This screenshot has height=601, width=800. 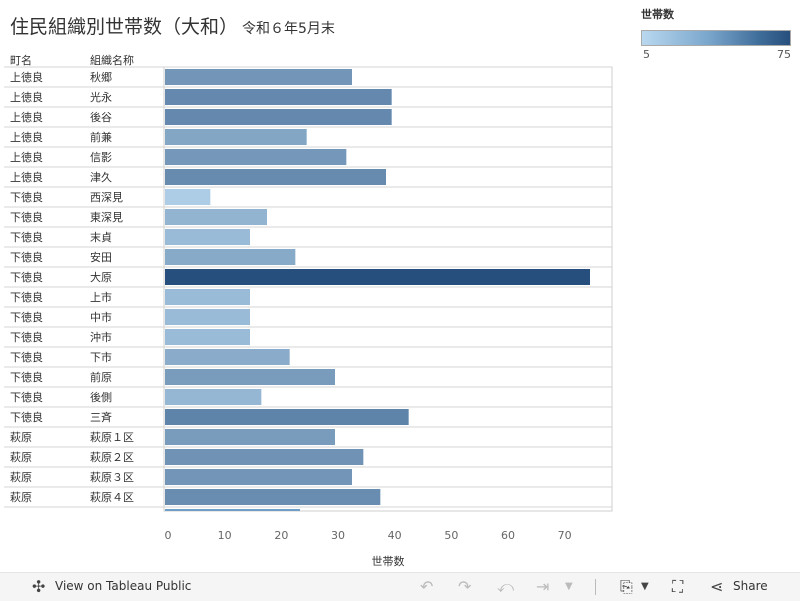 I want to click on redo-icon: ↷, so click(x=465, y=586).